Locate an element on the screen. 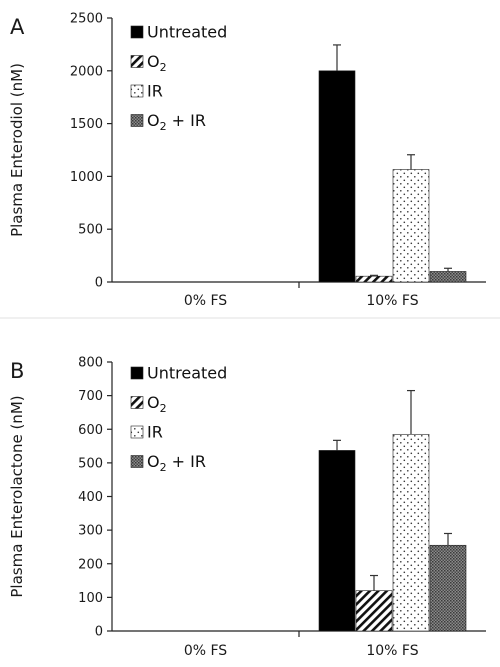 The image size is (500, 667). y-axis-label: Plasma Enterodiol (nM) is located at coordinates (17, 150).